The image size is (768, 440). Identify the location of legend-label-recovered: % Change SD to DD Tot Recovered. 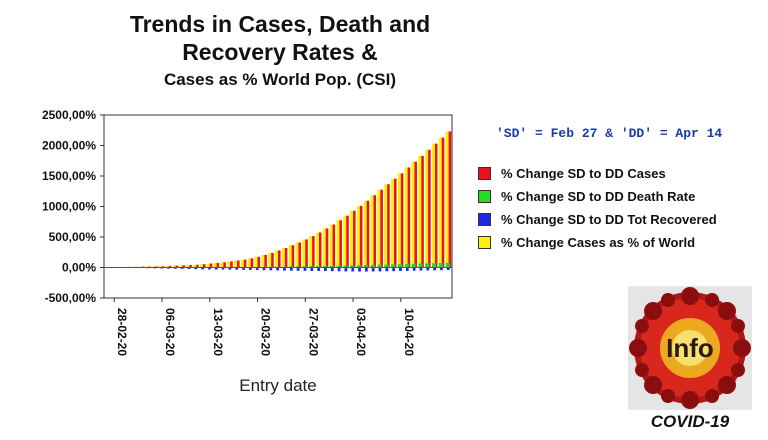
(609, 219).